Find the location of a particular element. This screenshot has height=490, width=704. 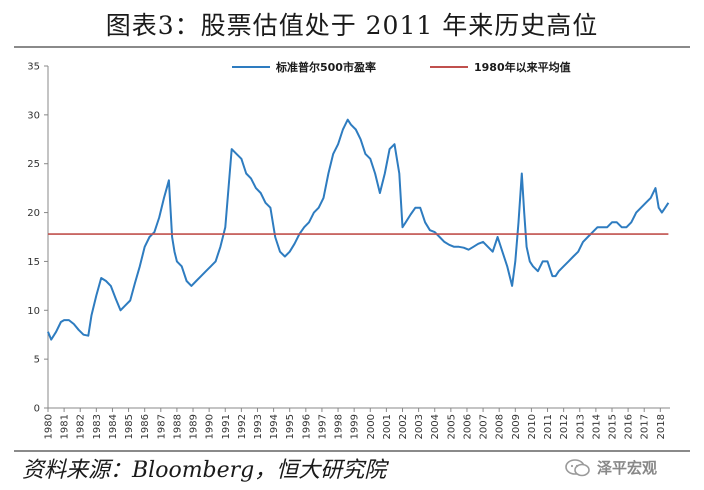

x-tick-label: 1985 is located at coordinates (129, 426).